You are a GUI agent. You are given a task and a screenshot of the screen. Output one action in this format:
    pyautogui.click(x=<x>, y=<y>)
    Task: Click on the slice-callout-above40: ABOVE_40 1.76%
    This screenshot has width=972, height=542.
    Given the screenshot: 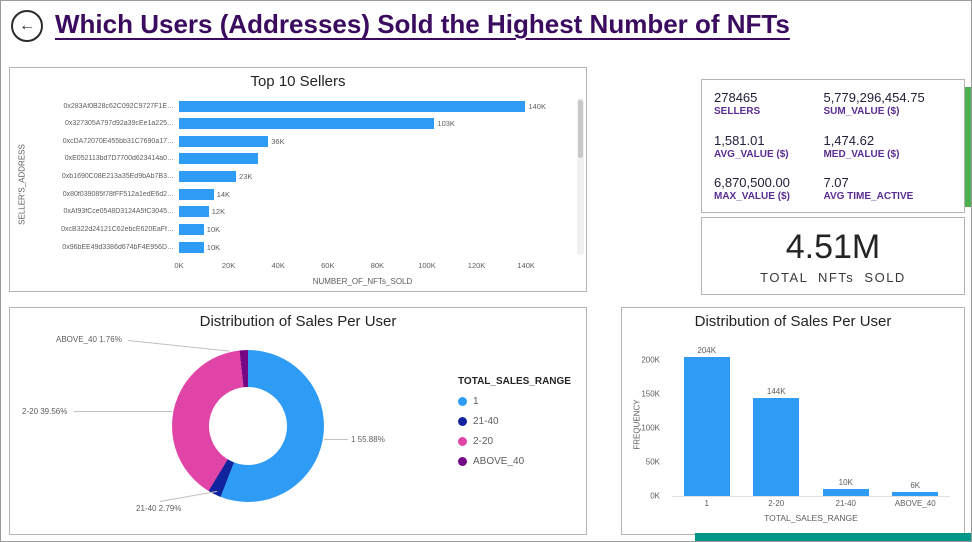 What is the action you would take?
    pyautogui.click(x=89, y=339)
    